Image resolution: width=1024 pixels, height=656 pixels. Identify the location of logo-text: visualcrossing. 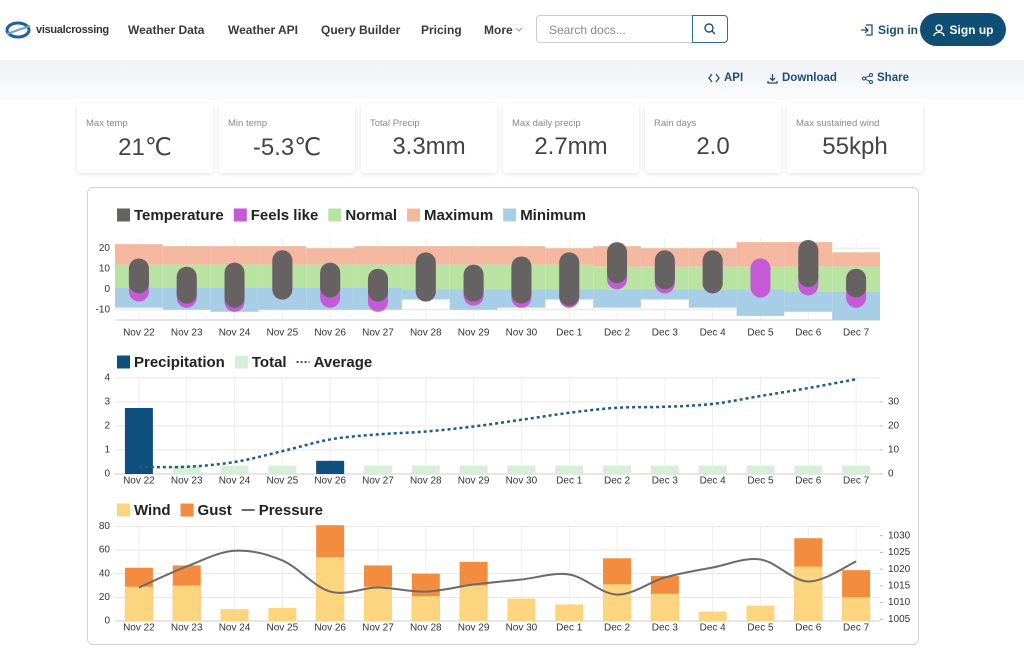
(72, 30).